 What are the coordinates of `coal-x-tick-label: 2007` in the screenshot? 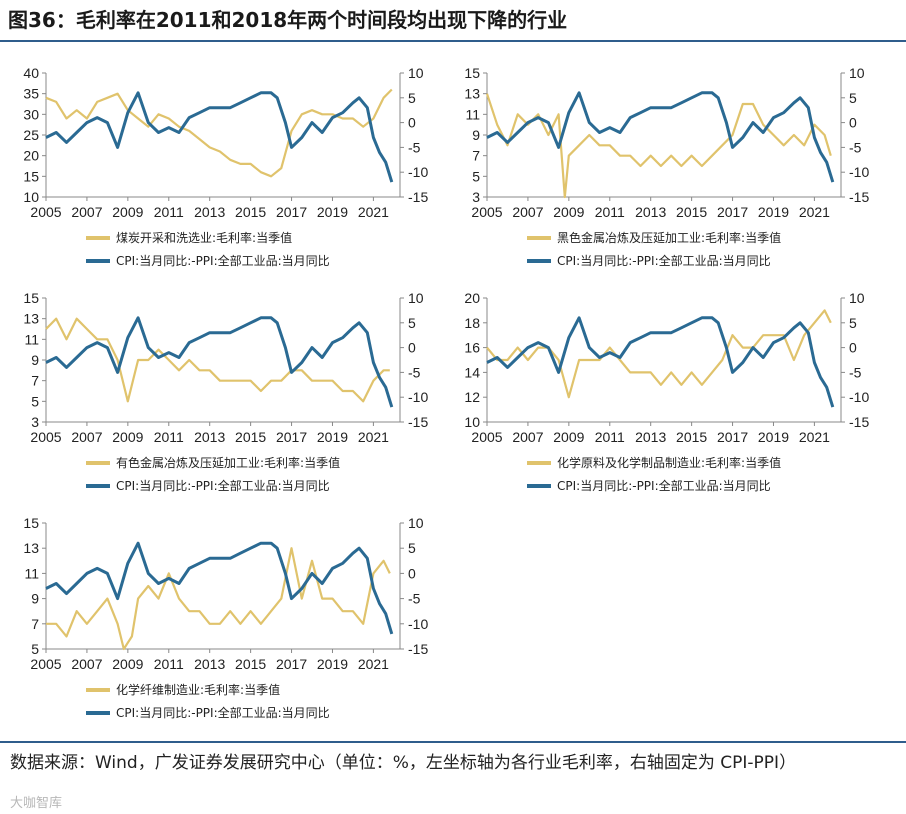 It's located at (86, 212).